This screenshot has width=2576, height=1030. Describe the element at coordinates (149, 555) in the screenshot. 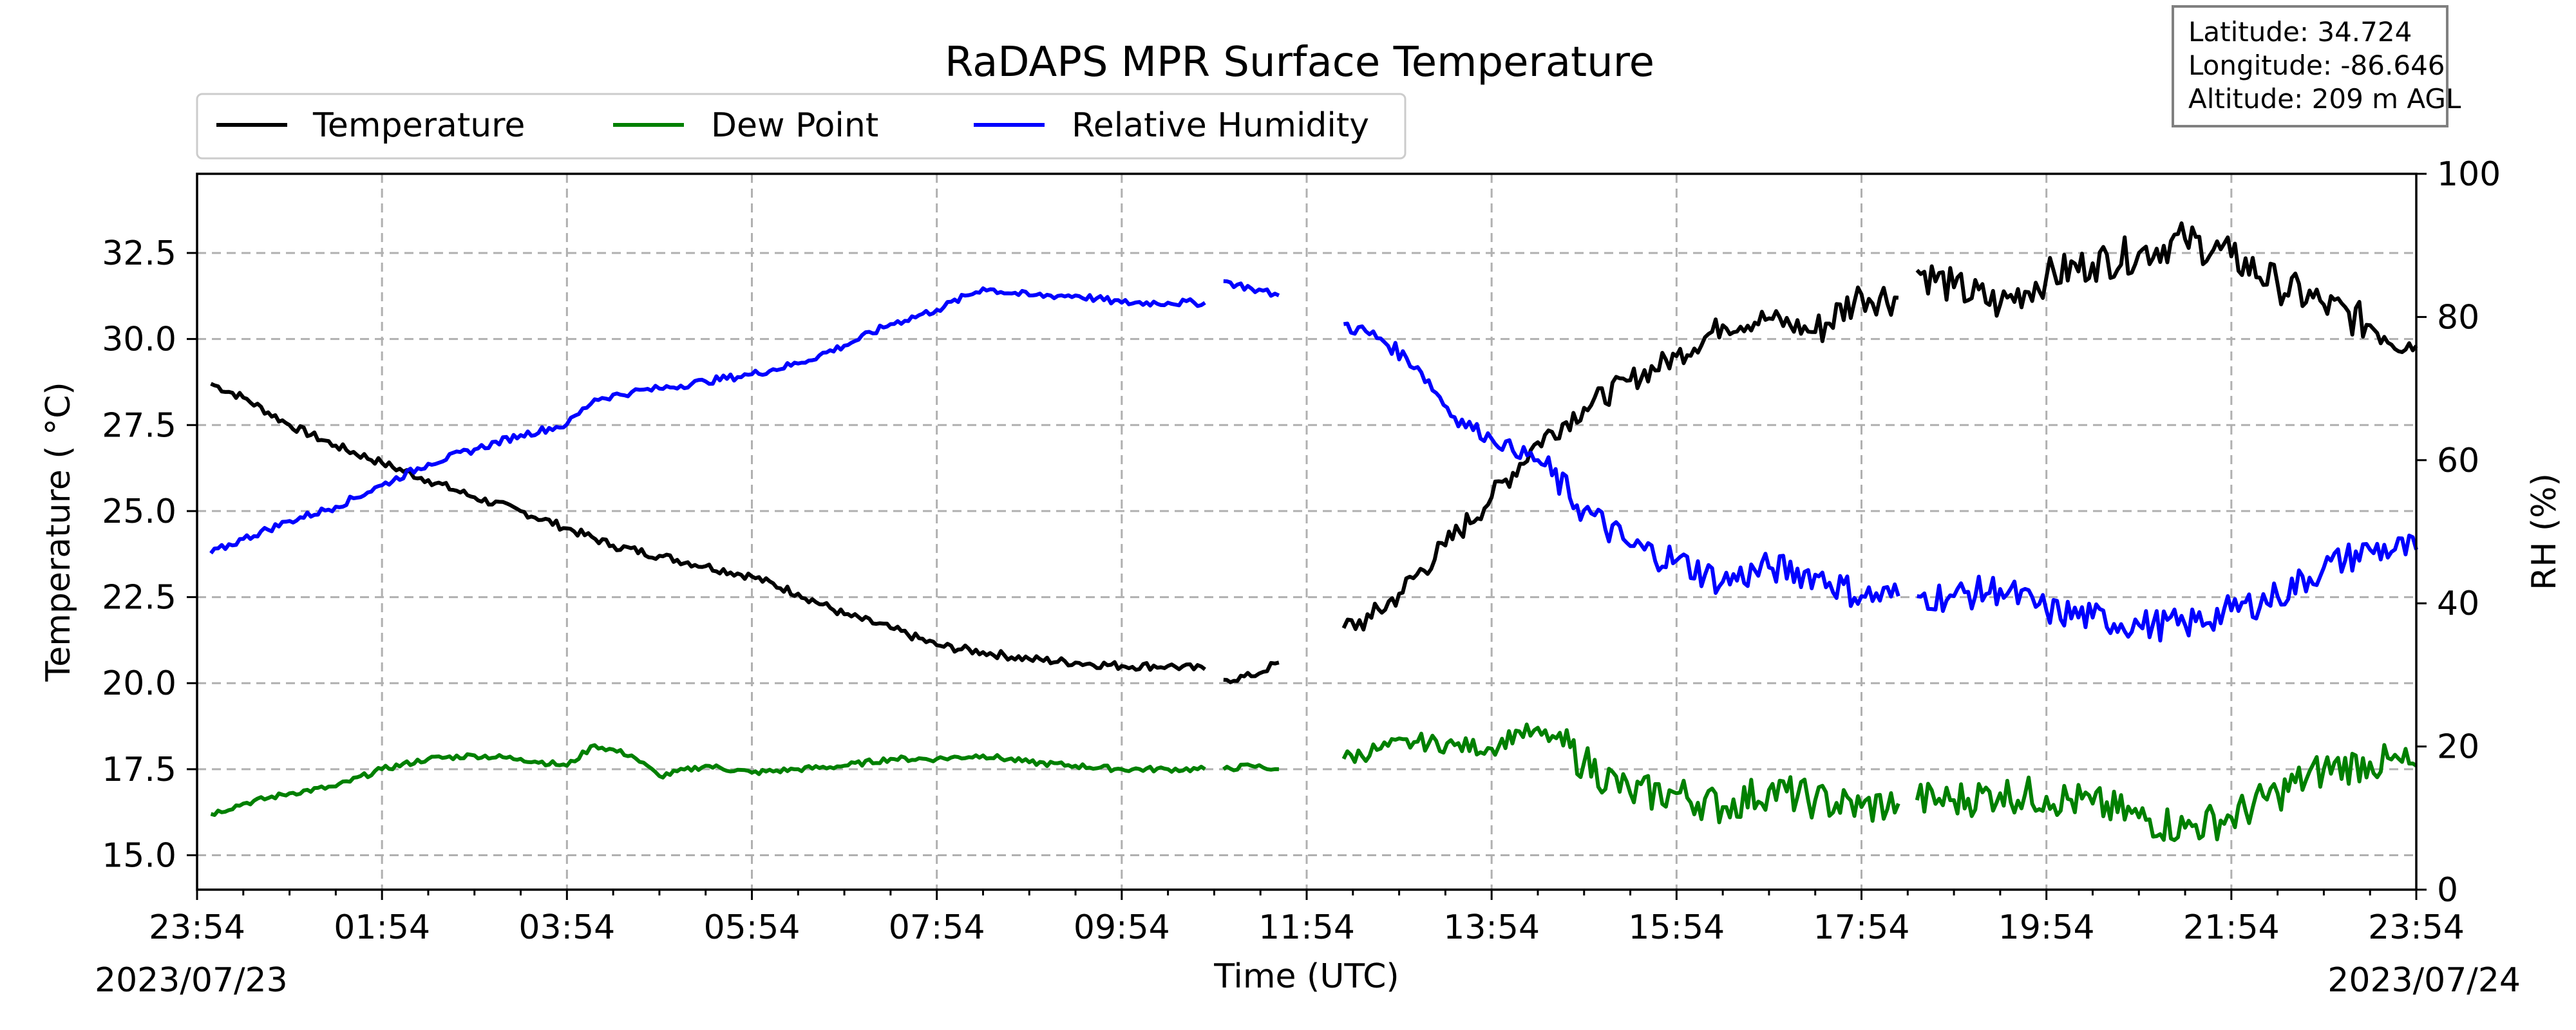

I see `y-tick-layer: 15.0 17.5 20.0 22.5 25.0 27.5 30.0 32.5` at that location.